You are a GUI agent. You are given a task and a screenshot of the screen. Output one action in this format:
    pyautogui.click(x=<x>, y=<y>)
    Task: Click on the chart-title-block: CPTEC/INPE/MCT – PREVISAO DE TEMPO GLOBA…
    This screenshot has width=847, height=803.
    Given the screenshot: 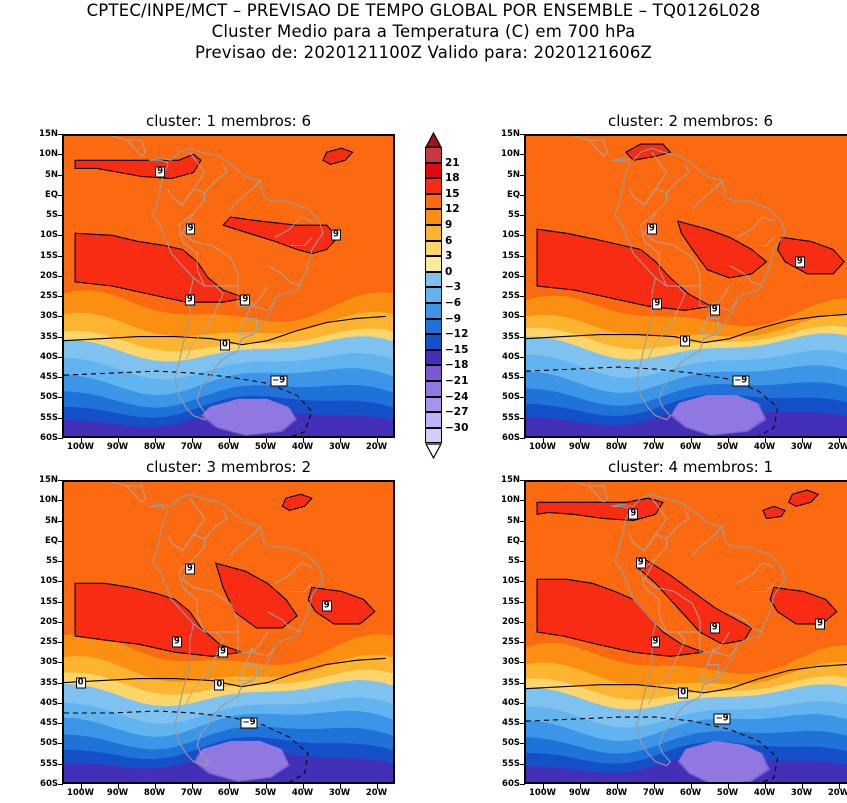 What is the action you would take?
    pyautogui.click(x=423, y=31)
    